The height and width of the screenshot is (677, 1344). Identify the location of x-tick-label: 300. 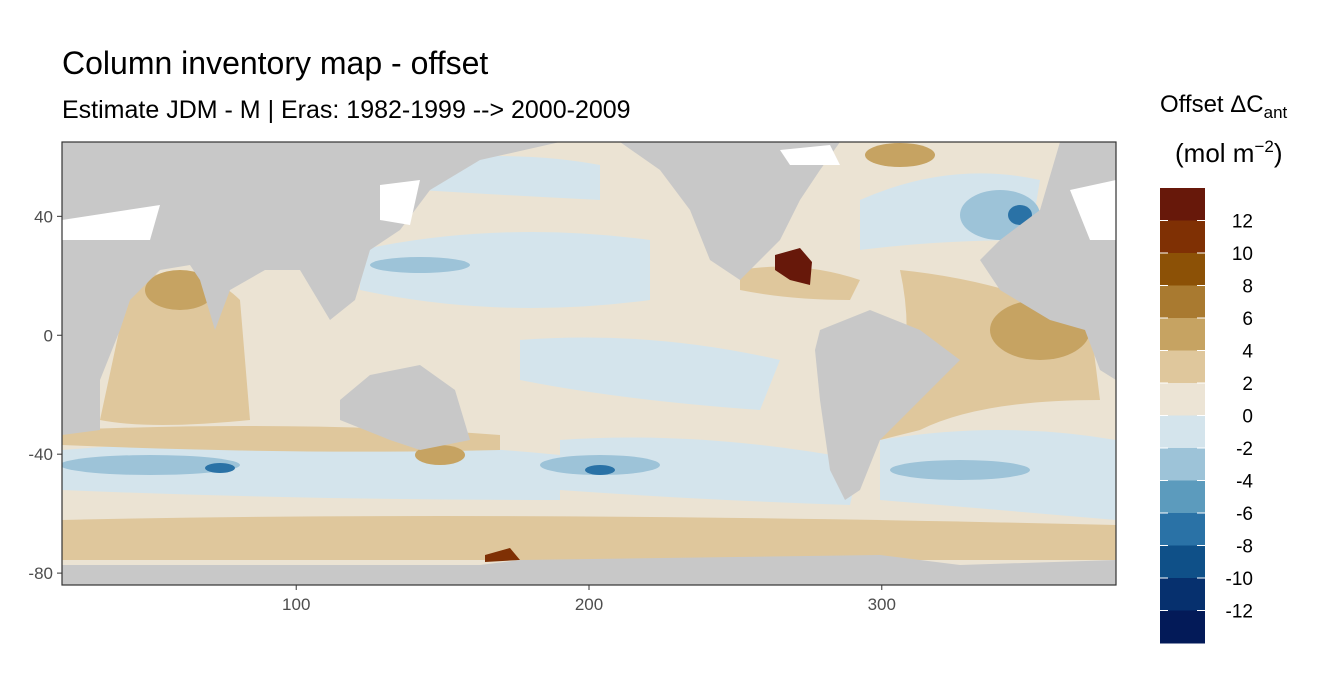
(882, 604).